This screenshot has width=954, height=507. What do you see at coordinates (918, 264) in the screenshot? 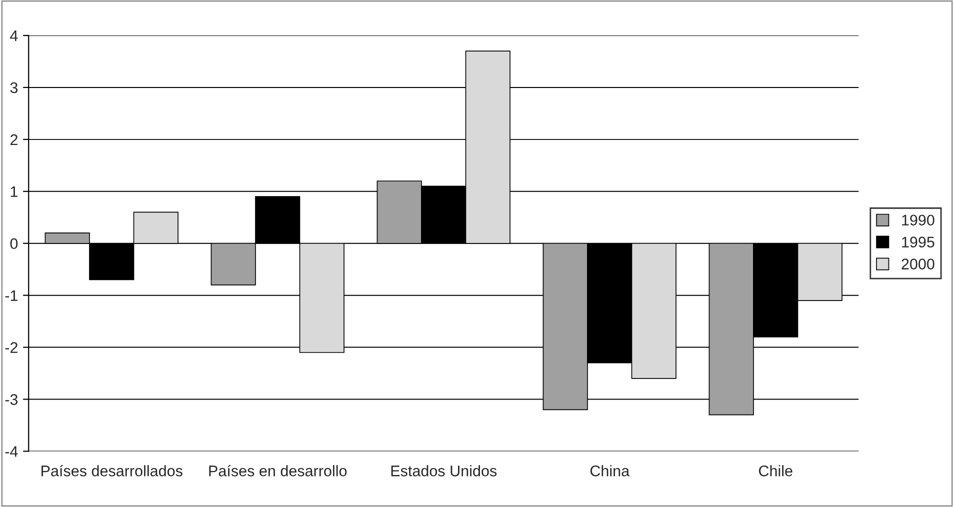
I see `legend-label: 2000` at bounding box center [918, 264].